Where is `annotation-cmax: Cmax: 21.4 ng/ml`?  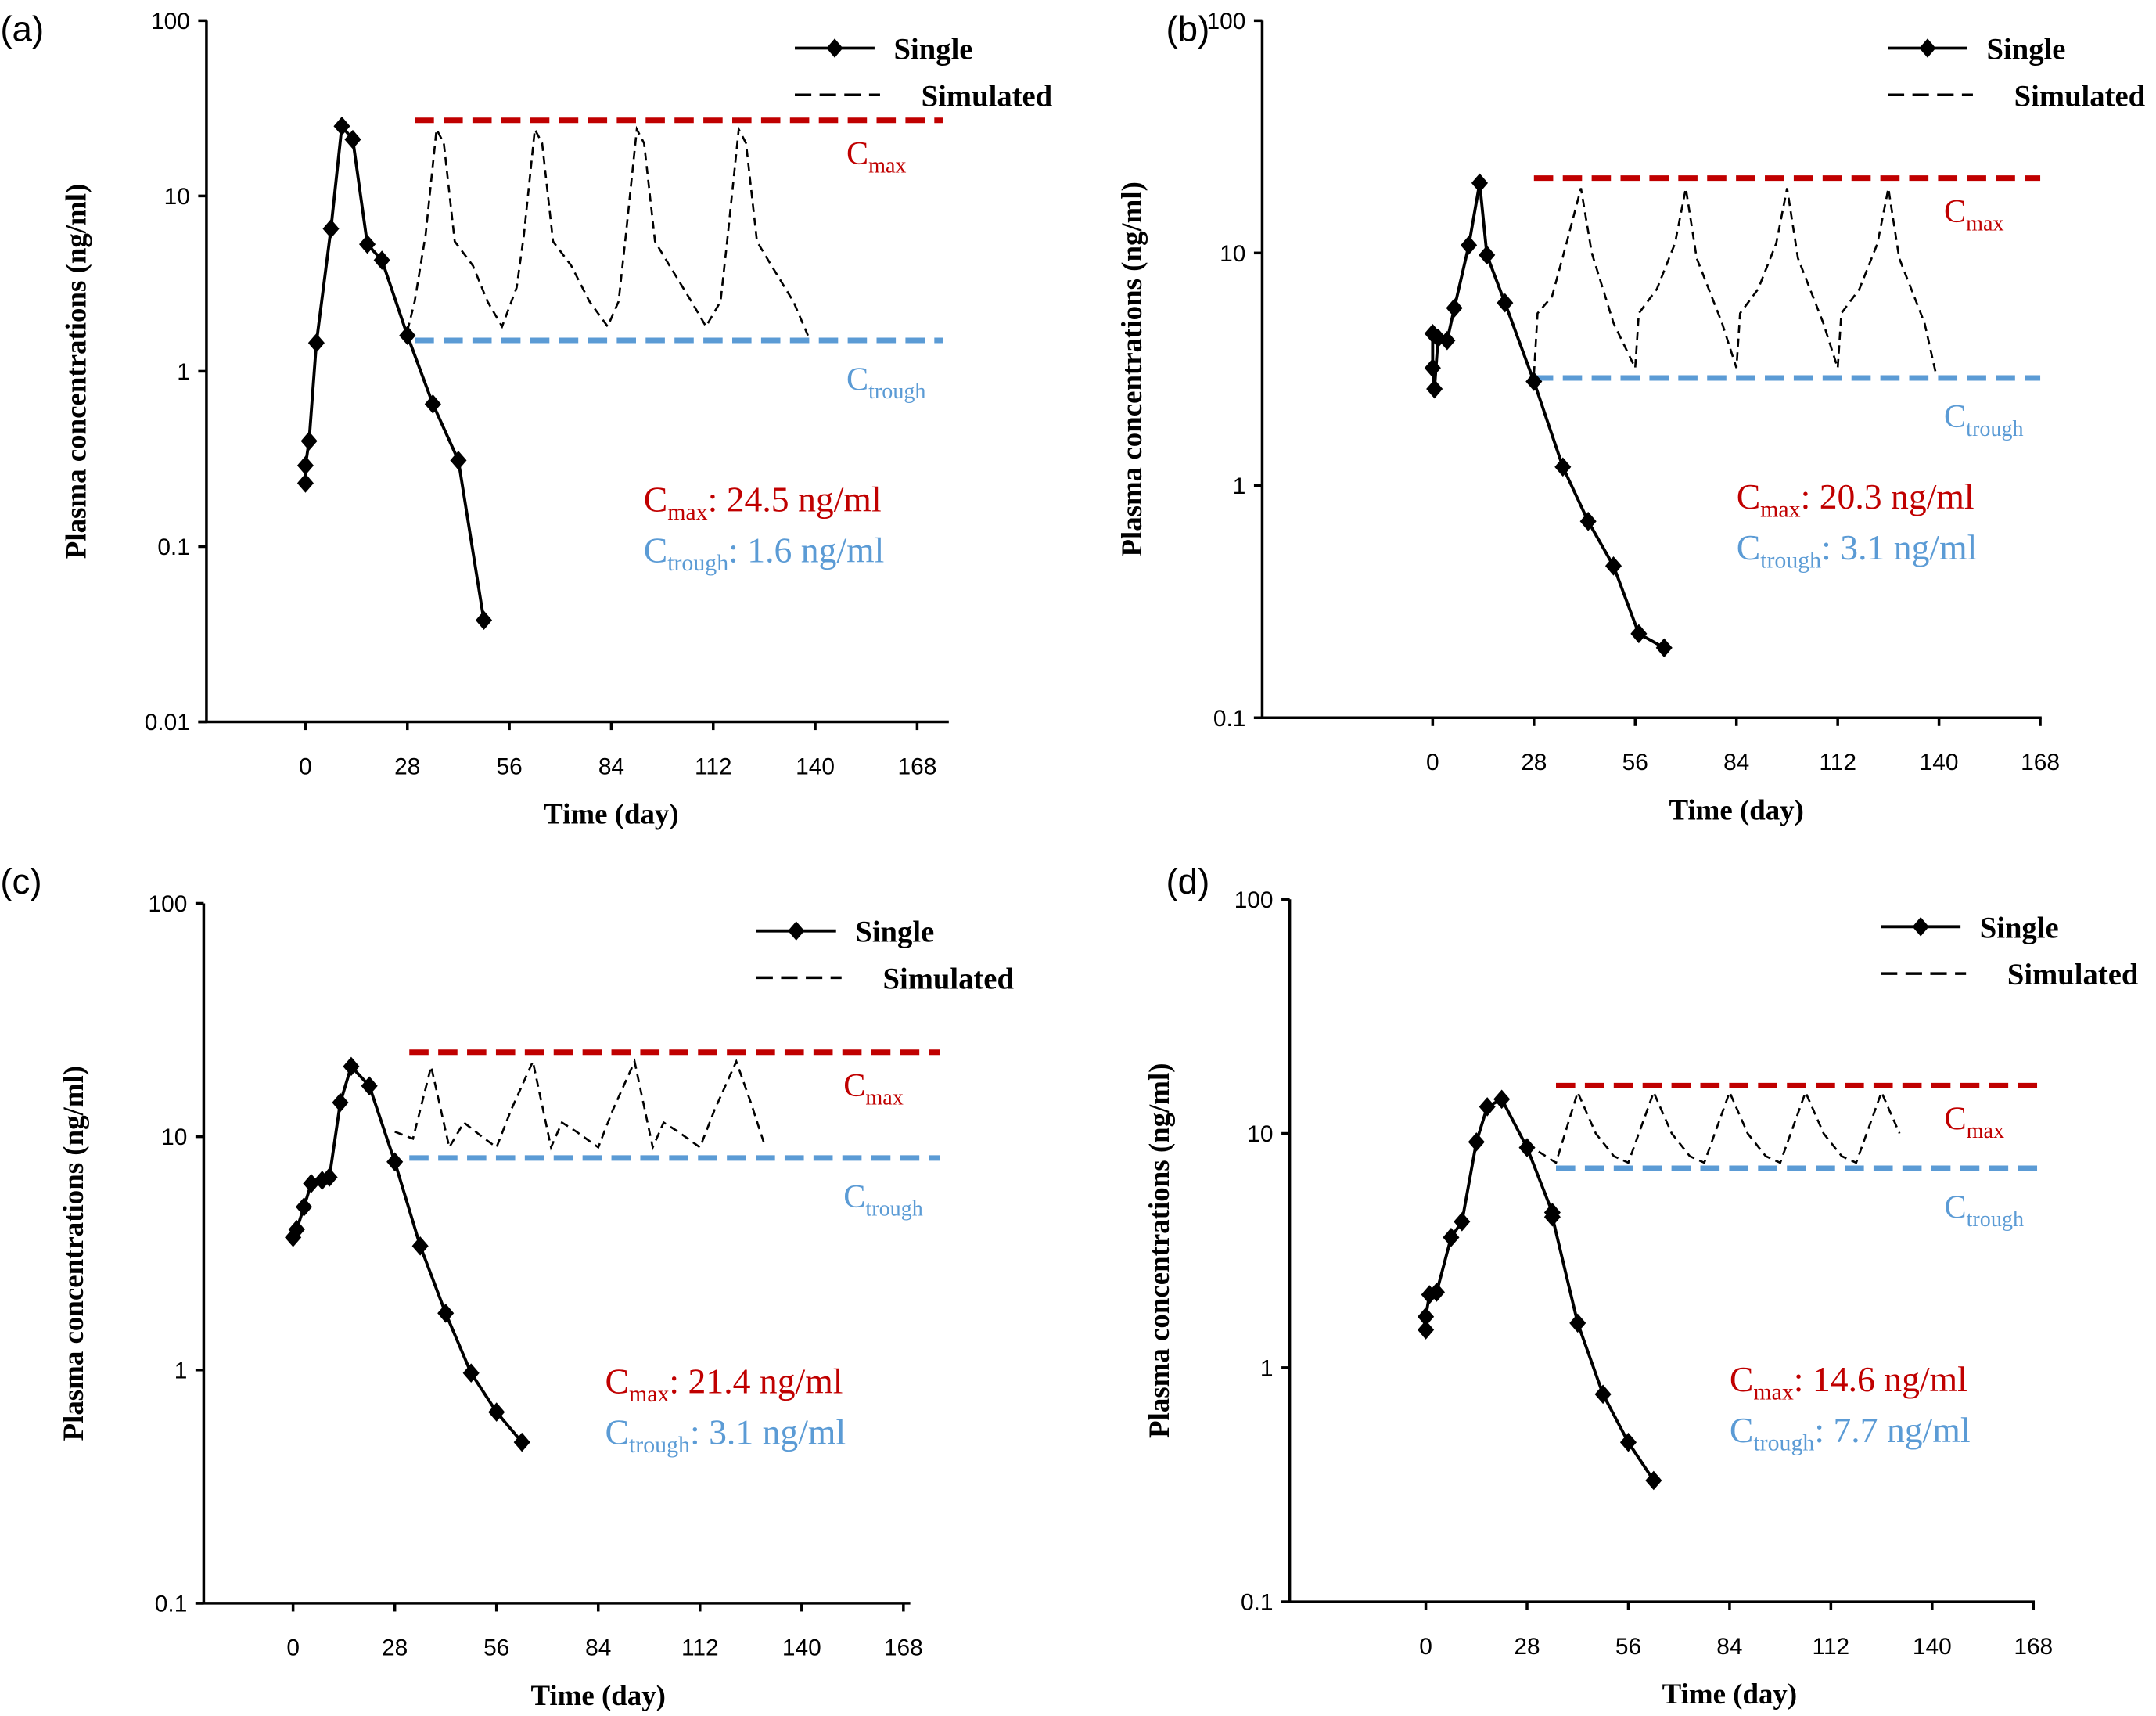 annotation-cmax: Cmax: 21.4 ng/ml is located at coordinates (724, 1385).